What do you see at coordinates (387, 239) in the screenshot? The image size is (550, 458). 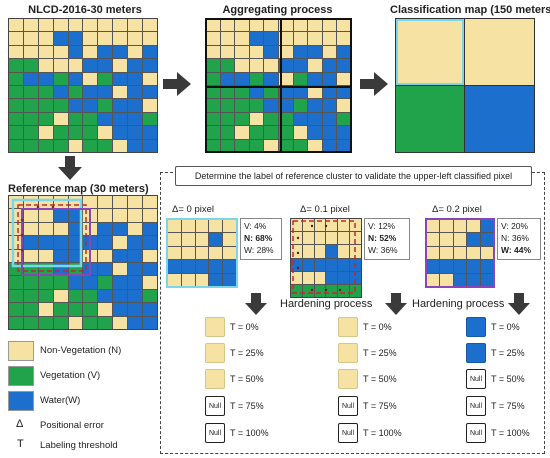 I see `stats-box-1: V: 12% N: 52% W: 36%` at bounding box center [387, 239].